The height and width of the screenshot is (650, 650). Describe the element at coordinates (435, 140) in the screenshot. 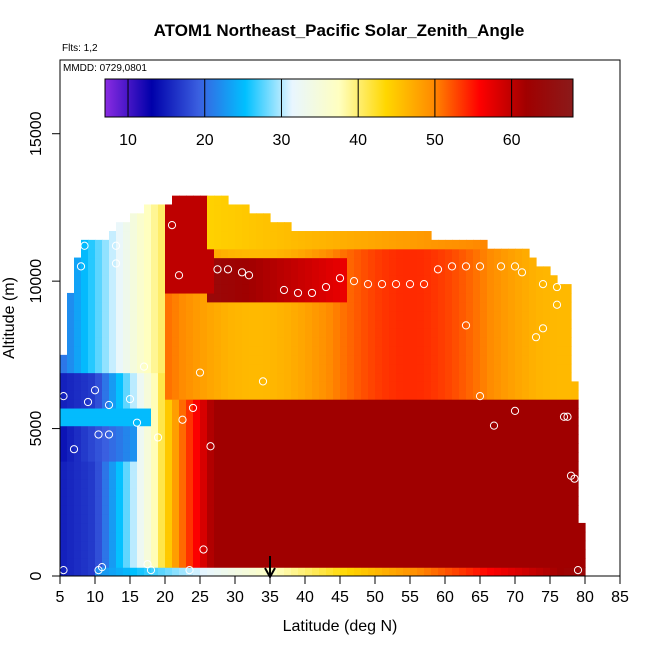

I see `colorbar-tick-label: 50` at that location.